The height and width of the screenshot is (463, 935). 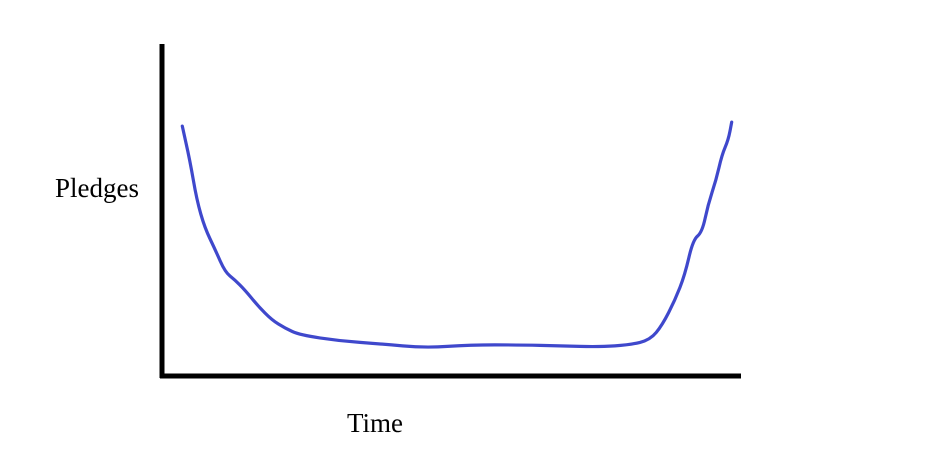 I want to click on y-axis-label: Pledges, so click(x=97, y=188).